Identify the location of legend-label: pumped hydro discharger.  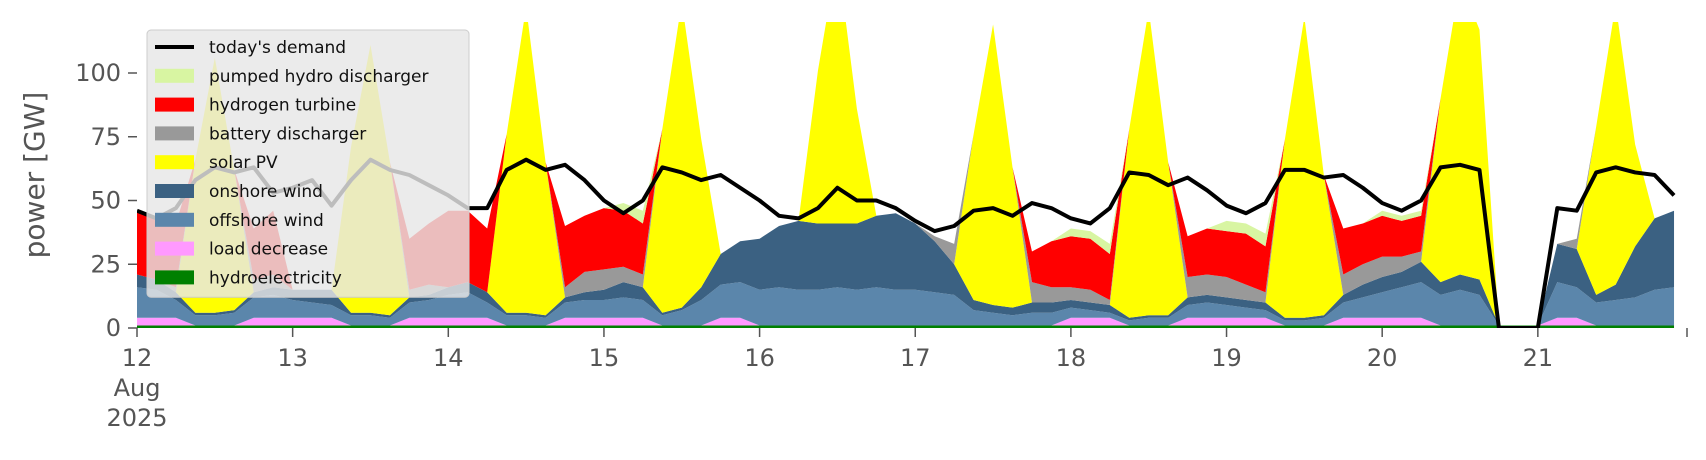
(318, 77).